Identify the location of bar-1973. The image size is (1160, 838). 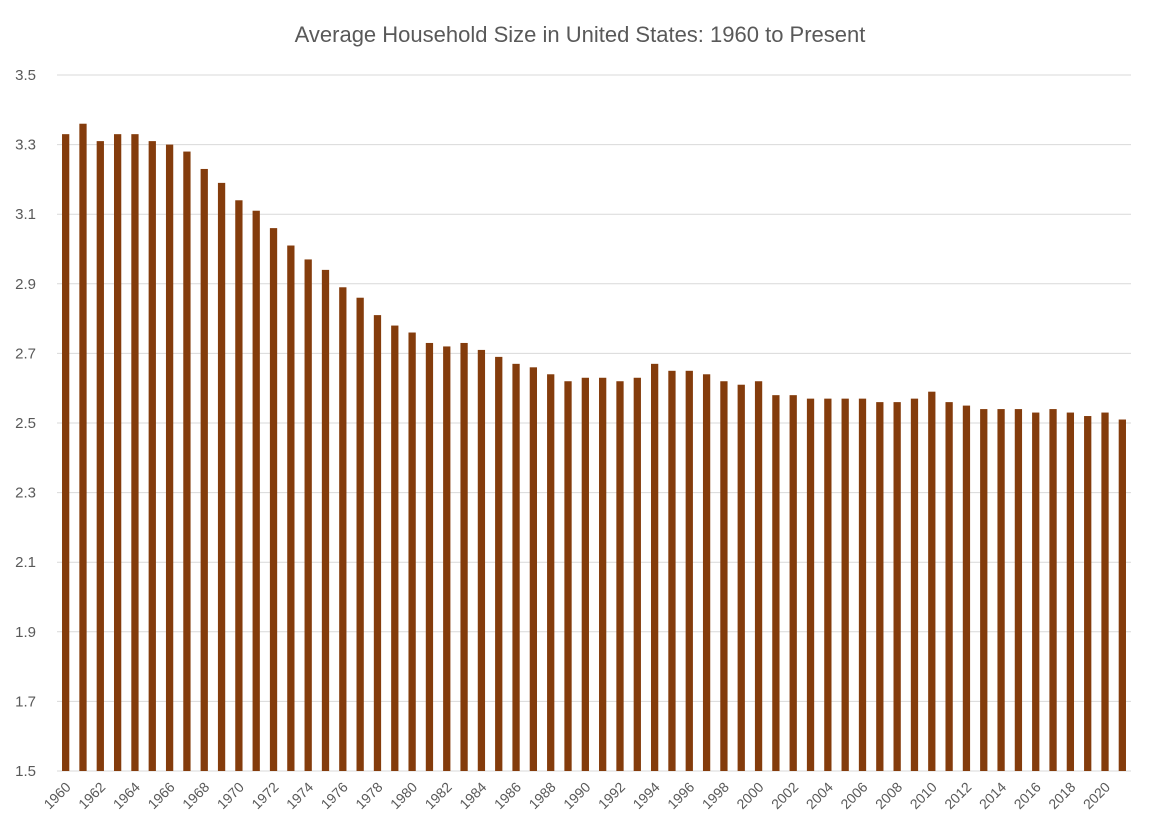
(291, 508).